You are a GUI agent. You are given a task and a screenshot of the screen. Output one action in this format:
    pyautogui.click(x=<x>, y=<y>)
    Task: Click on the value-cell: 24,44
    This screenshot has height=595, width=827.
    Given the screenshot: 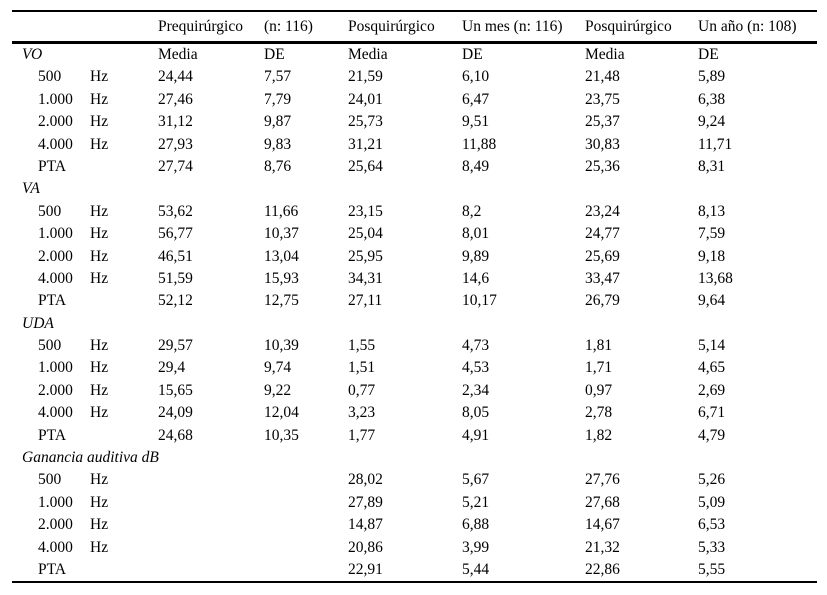 What is the action you would take?
    pyautogui.click(x=175, y=77)
    